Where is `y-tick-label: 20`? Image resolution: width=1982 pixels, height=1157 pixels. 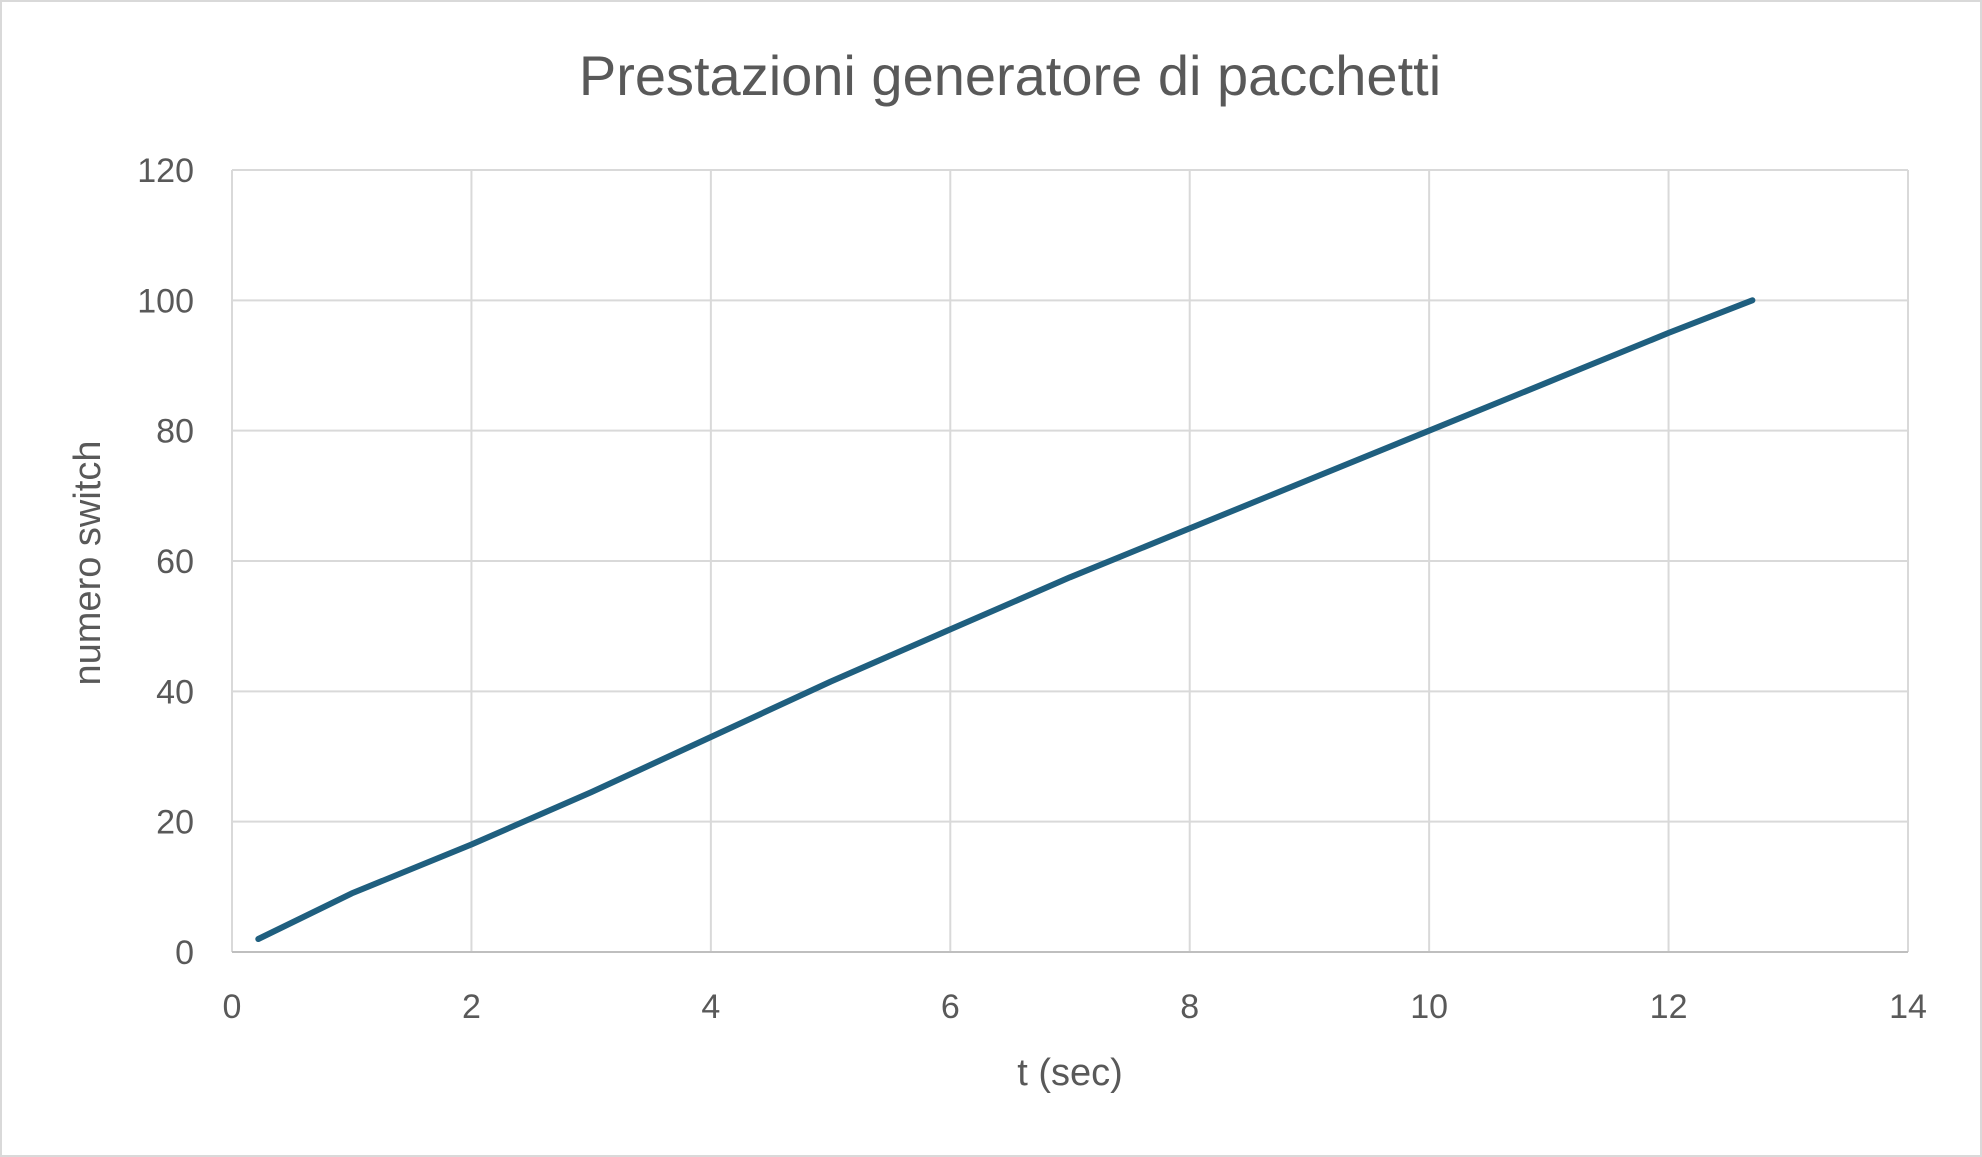 y-tick-label: 20 is located at coordinates (175, 823).